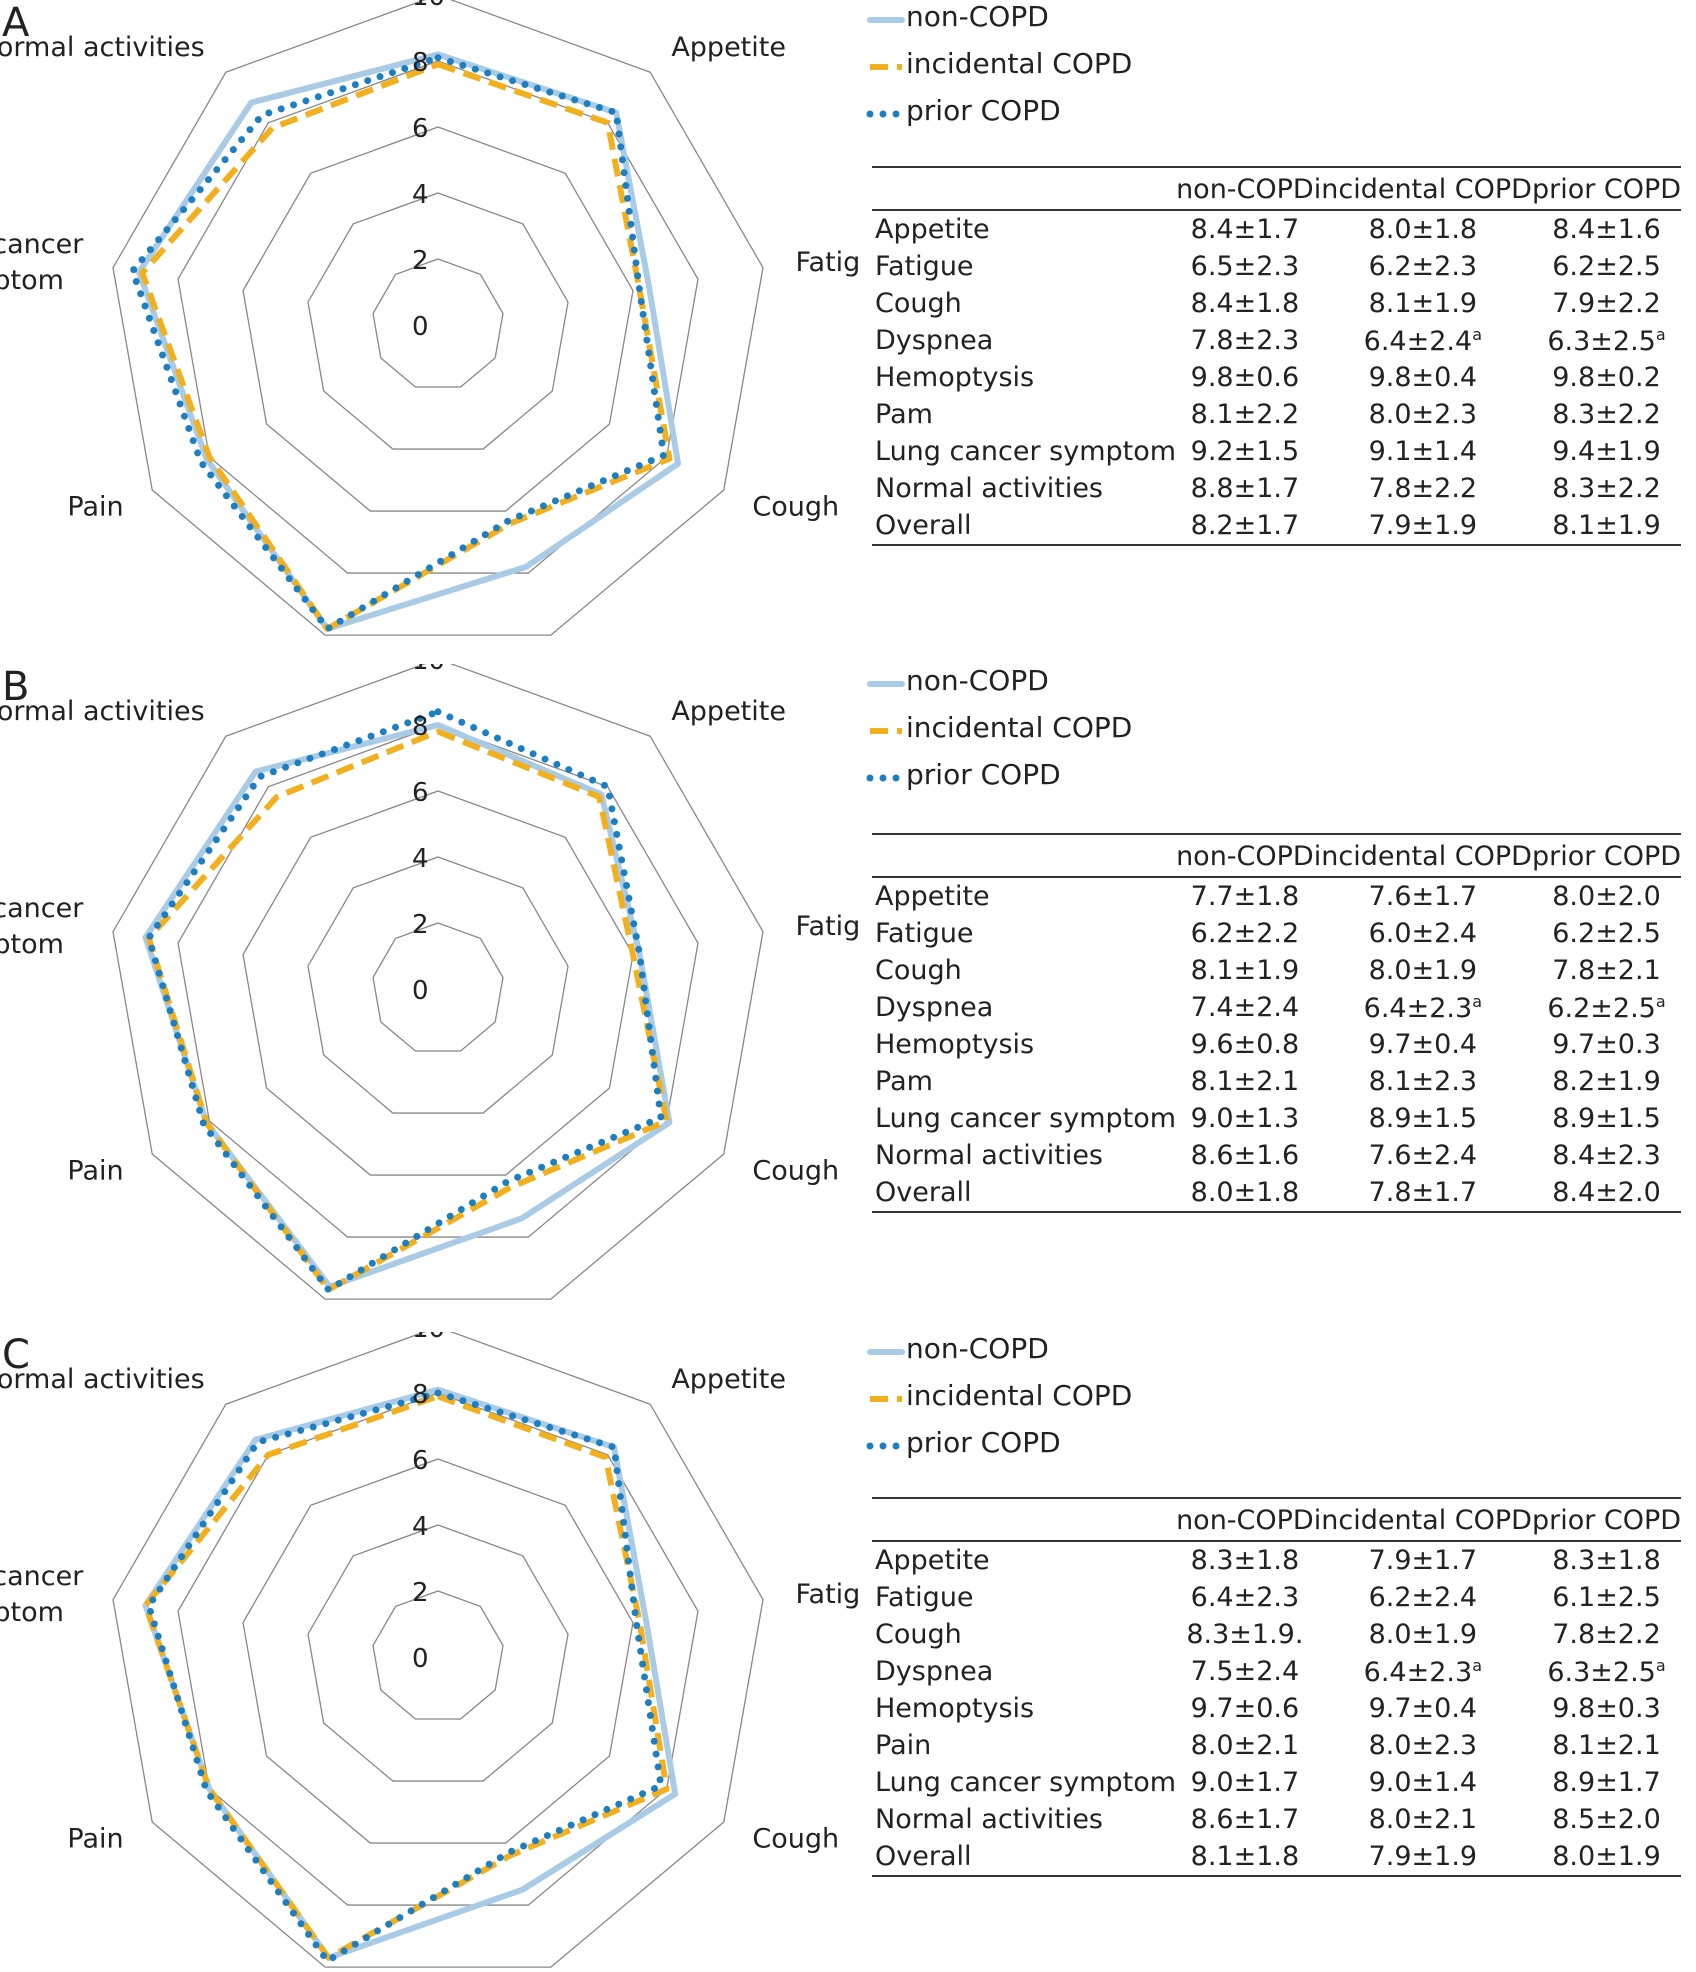 This screenshot has width=1696, height=1972. Describe the element at coordinates (1606, 1819) in the screenshot. I see `table-cell: 8.5±2.0` at that location.